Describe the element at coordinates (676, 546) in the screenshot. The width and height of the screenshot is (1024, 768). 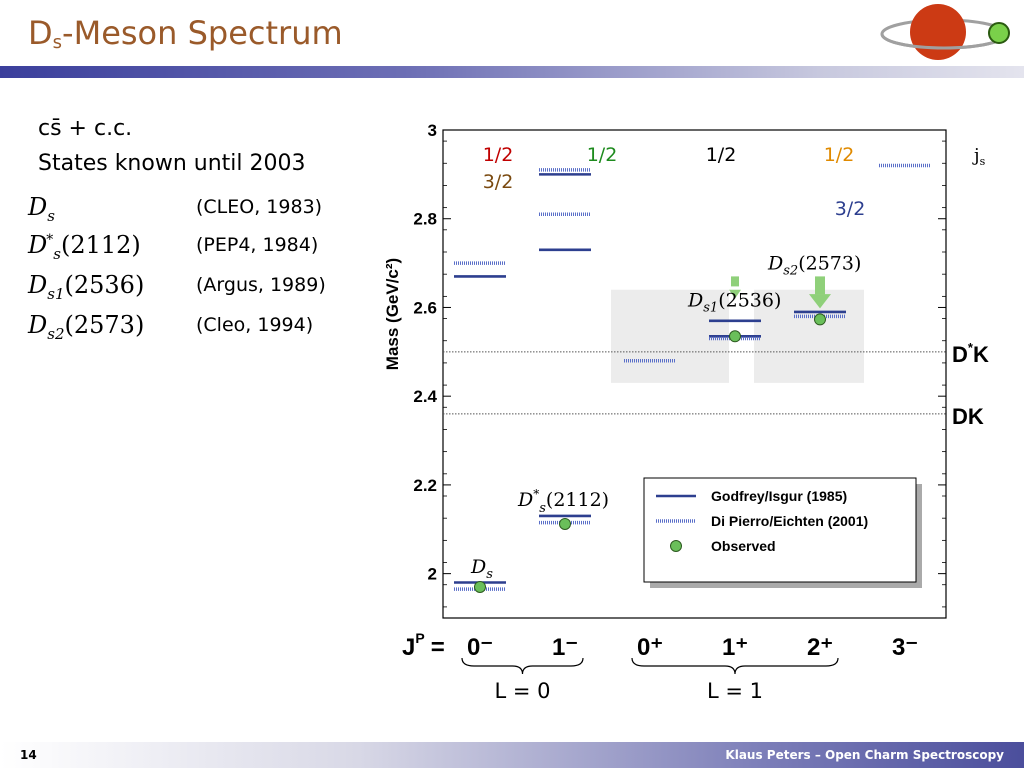
I see `legend-swatch-marker` at that location.